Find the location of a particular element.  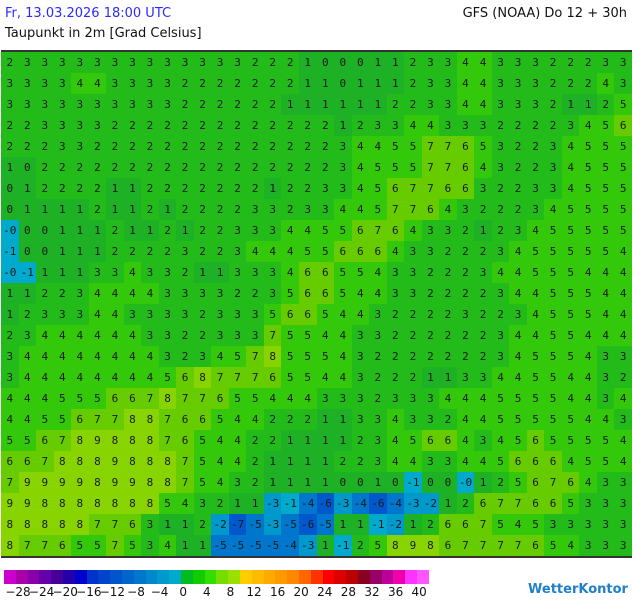

dewpoint-value: -5 is located at coordinates (325, 524).